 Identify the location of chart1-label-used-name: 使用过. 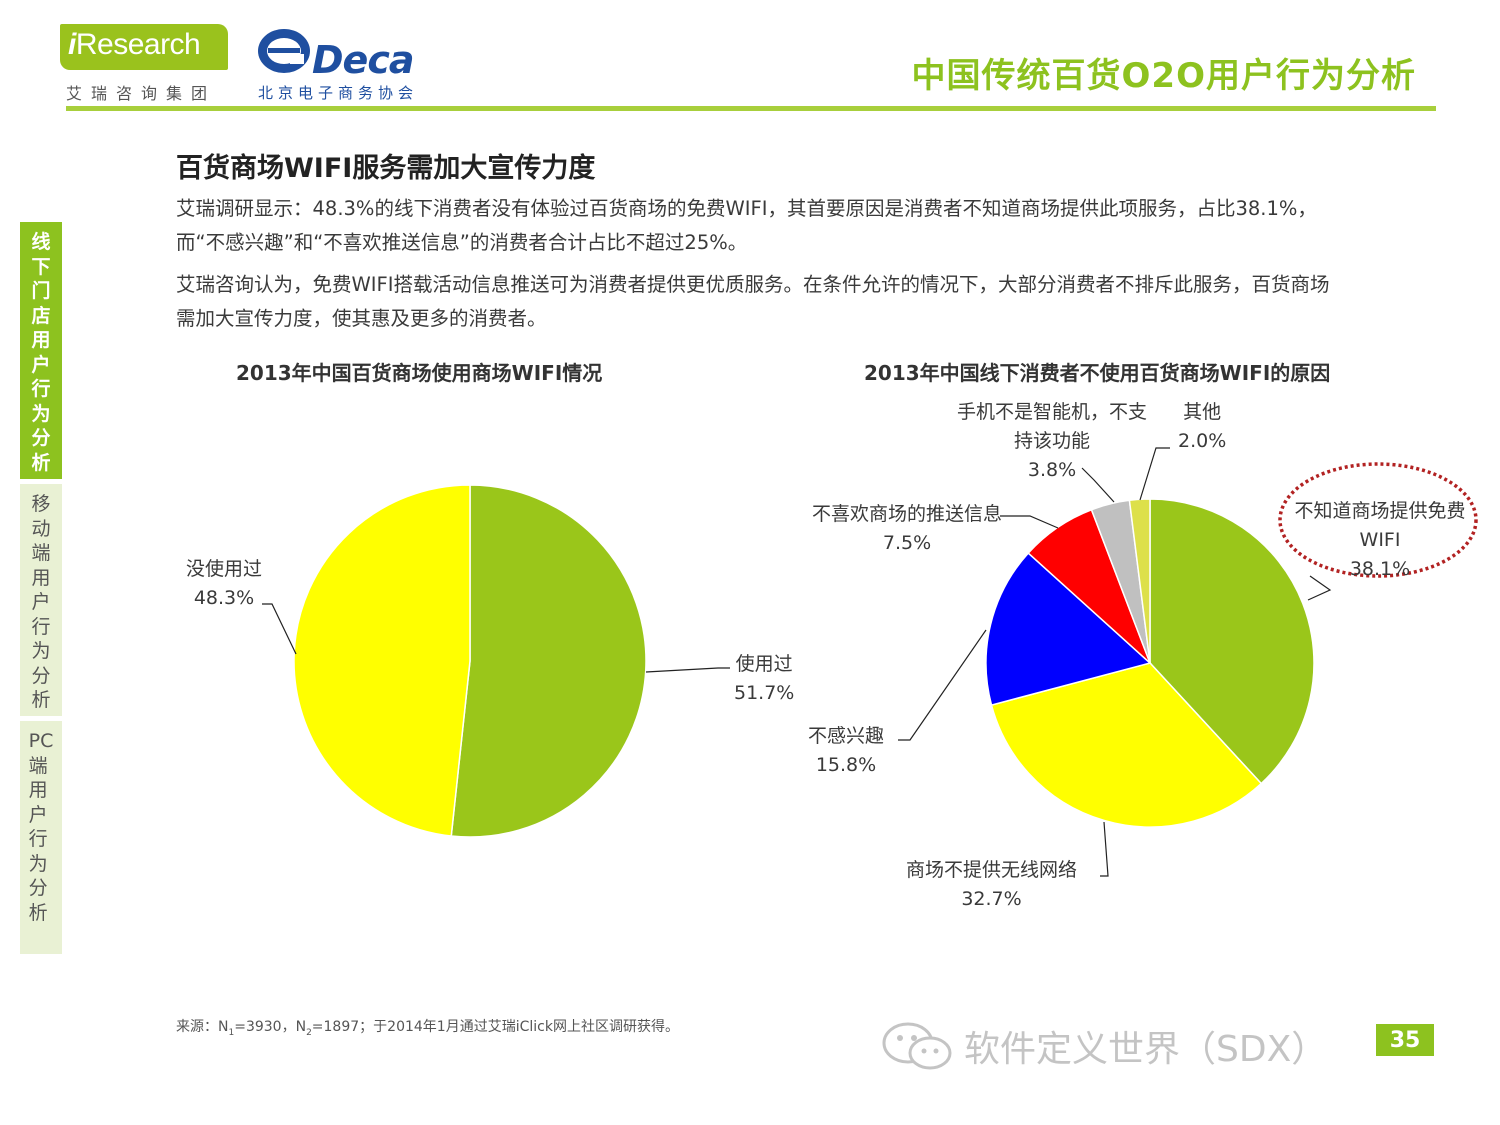
(764, 664).